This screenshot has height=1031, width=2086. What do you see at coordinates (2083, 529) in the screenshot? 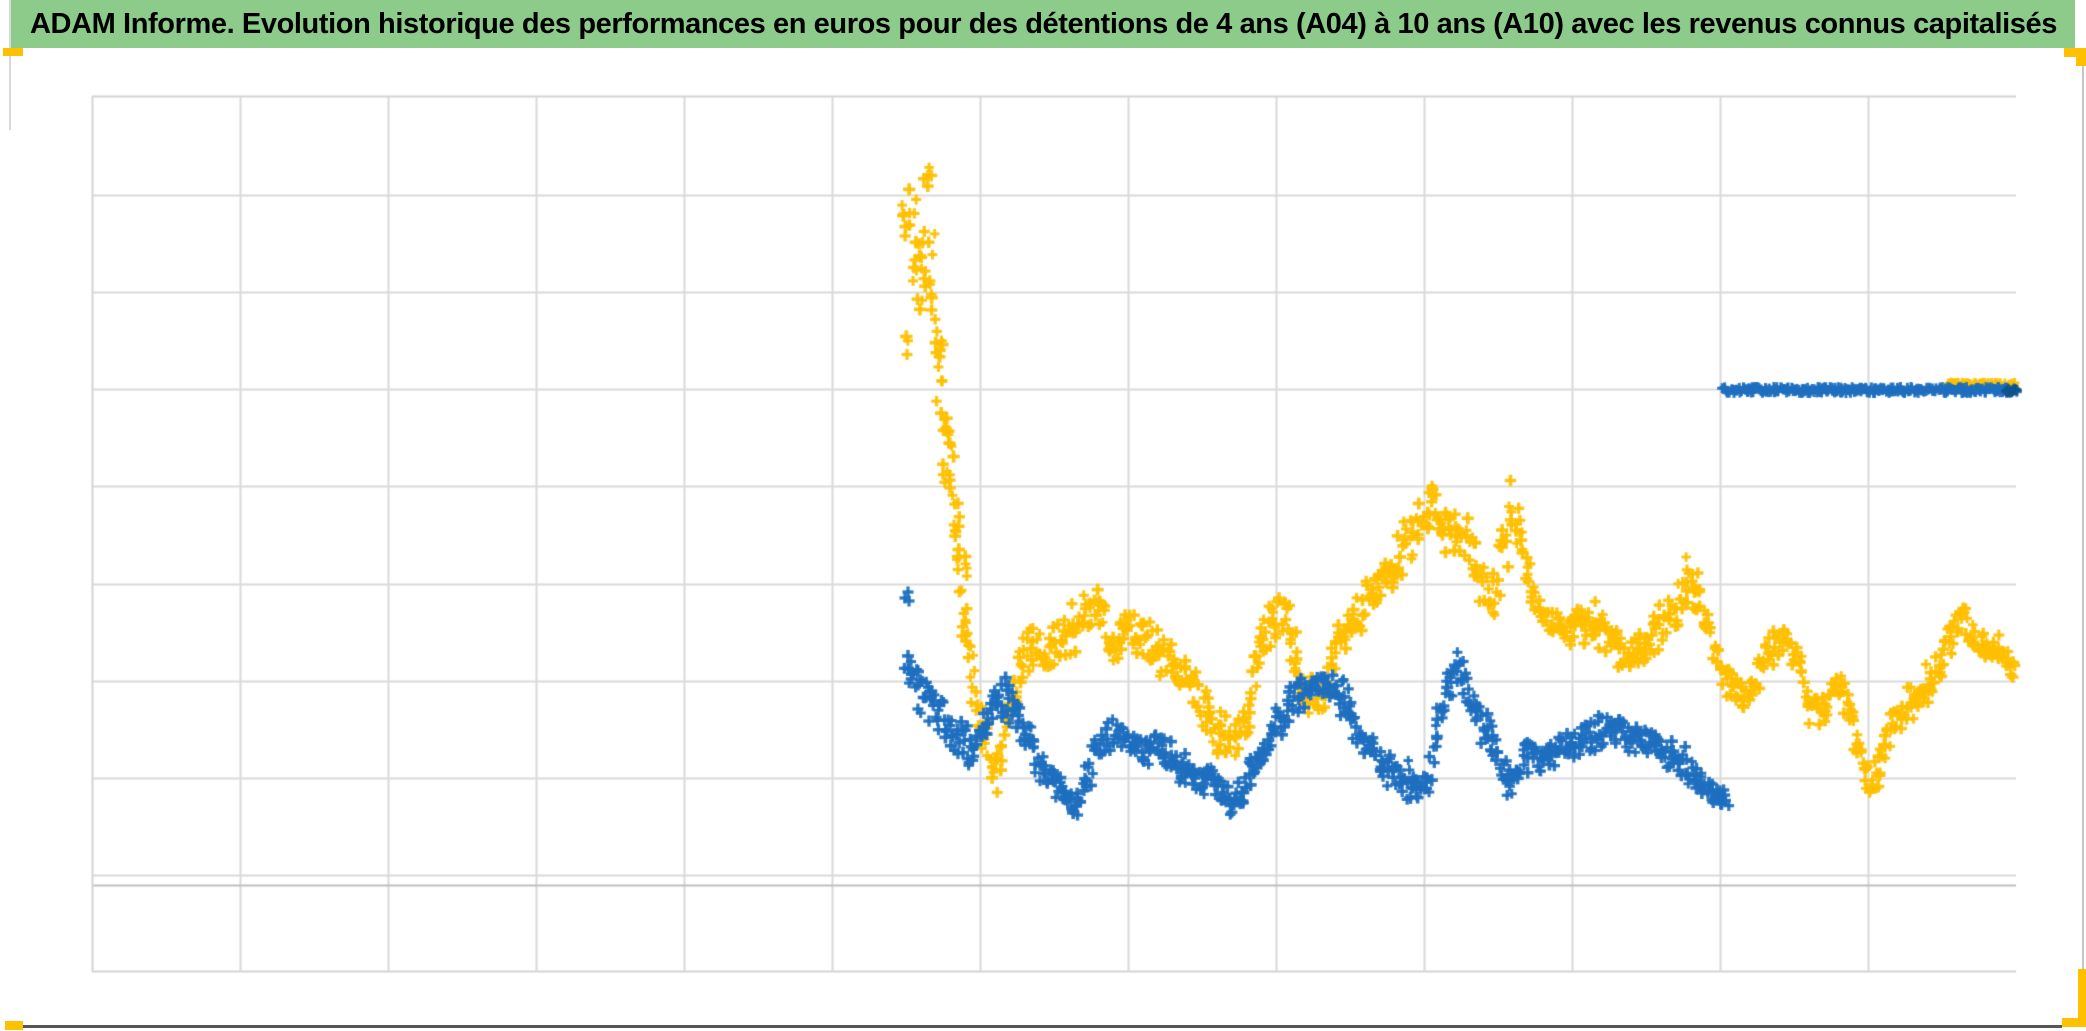
I see `chart-frame-right-border` at bounding box center [2083, 529].